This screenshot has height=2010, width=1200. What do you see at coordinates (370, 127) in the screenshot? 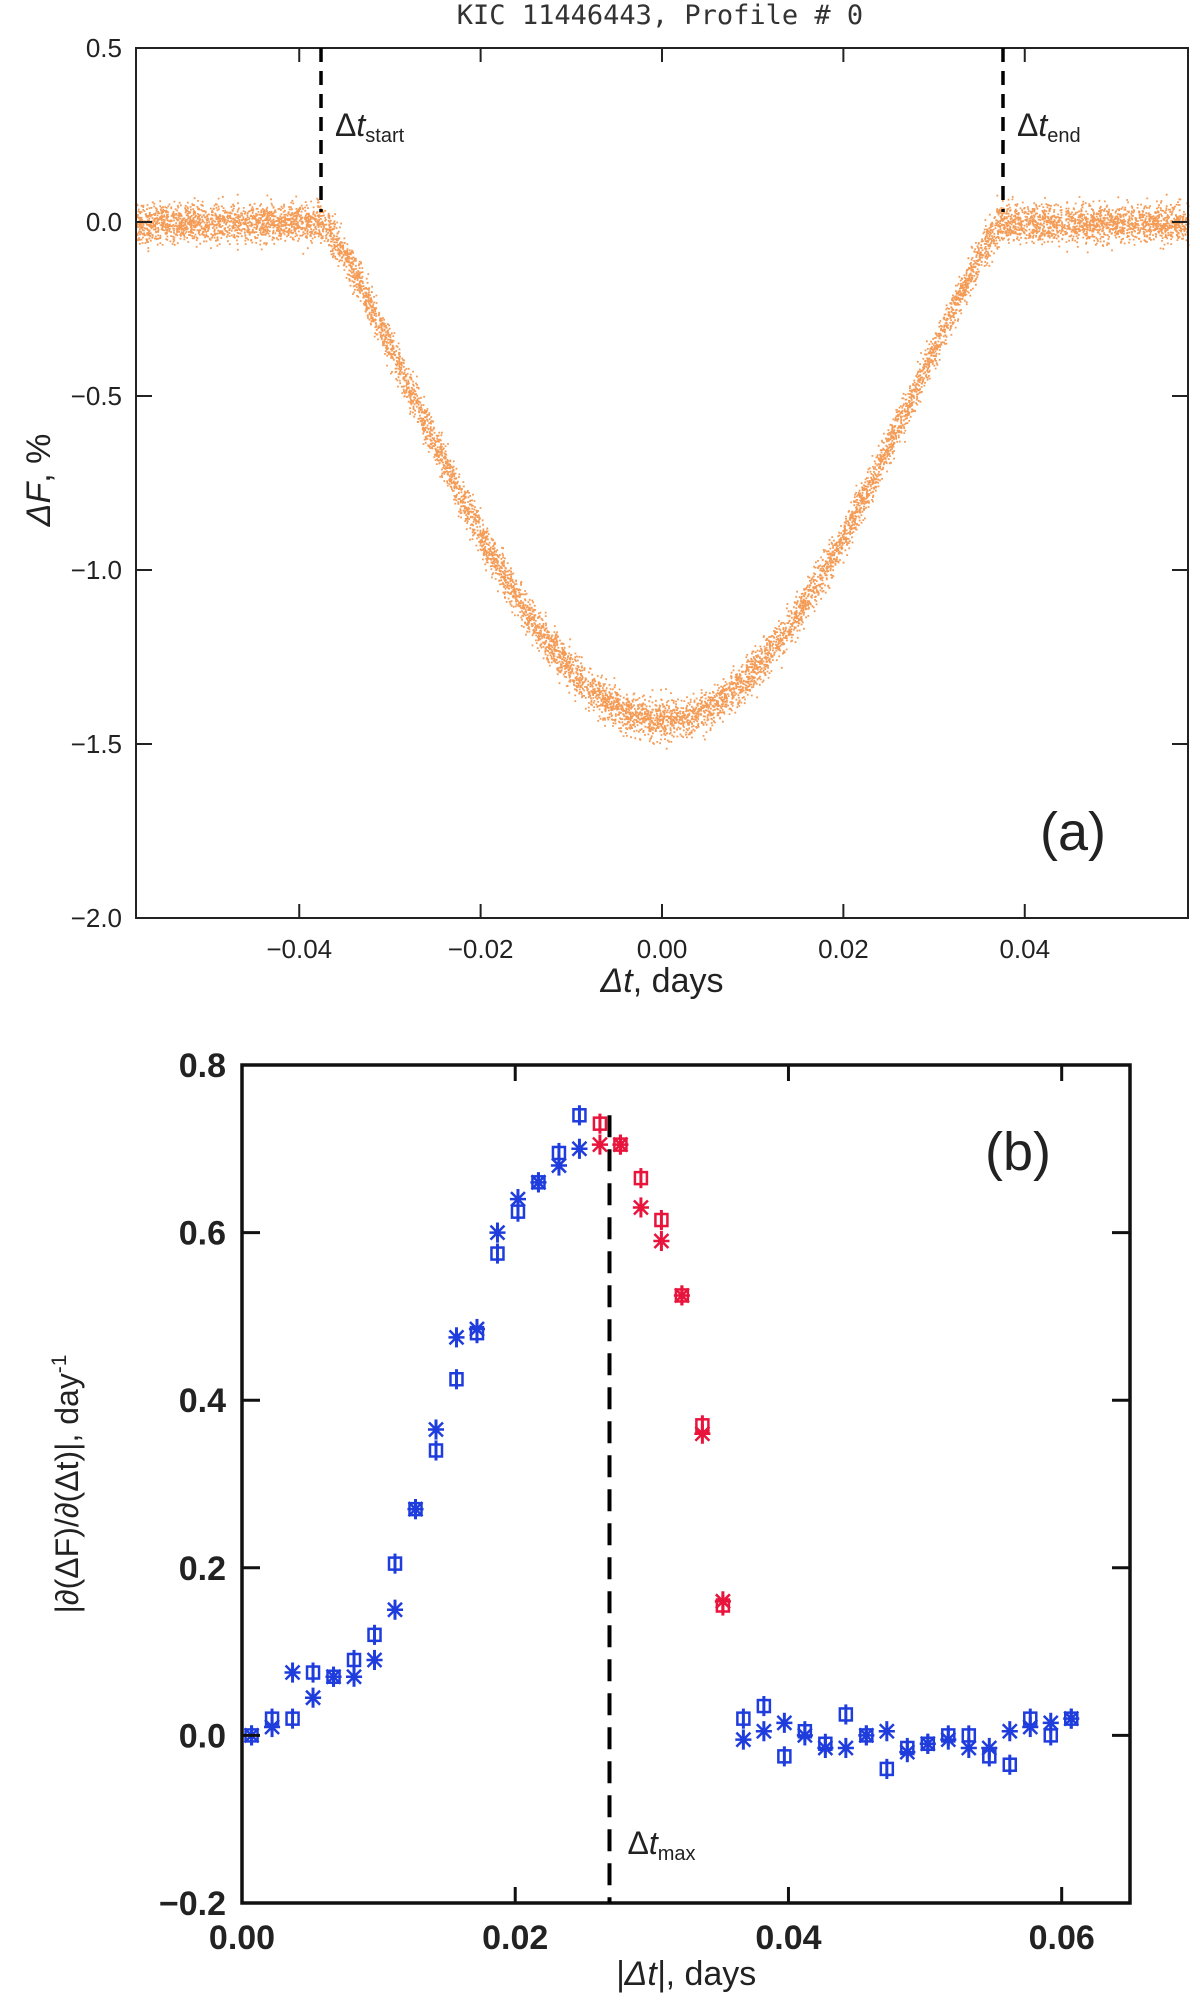
I see `transit-marker-label: Δtstart` at bounding box center [370, 127].